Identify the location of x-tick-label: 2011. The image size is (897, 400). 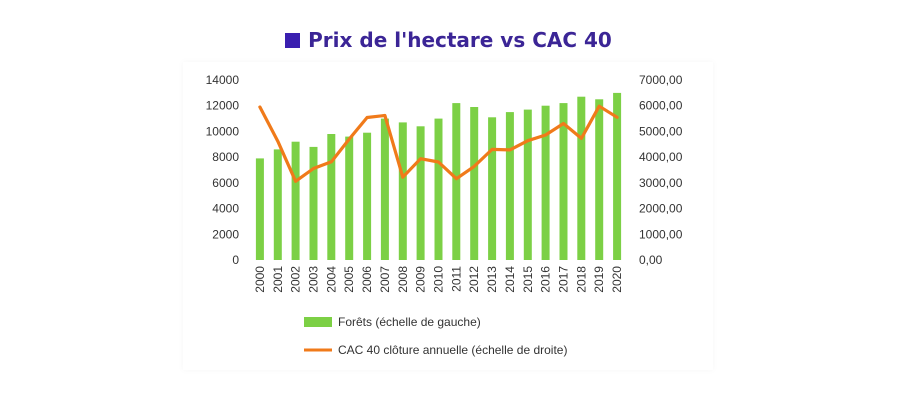
(456, 279).